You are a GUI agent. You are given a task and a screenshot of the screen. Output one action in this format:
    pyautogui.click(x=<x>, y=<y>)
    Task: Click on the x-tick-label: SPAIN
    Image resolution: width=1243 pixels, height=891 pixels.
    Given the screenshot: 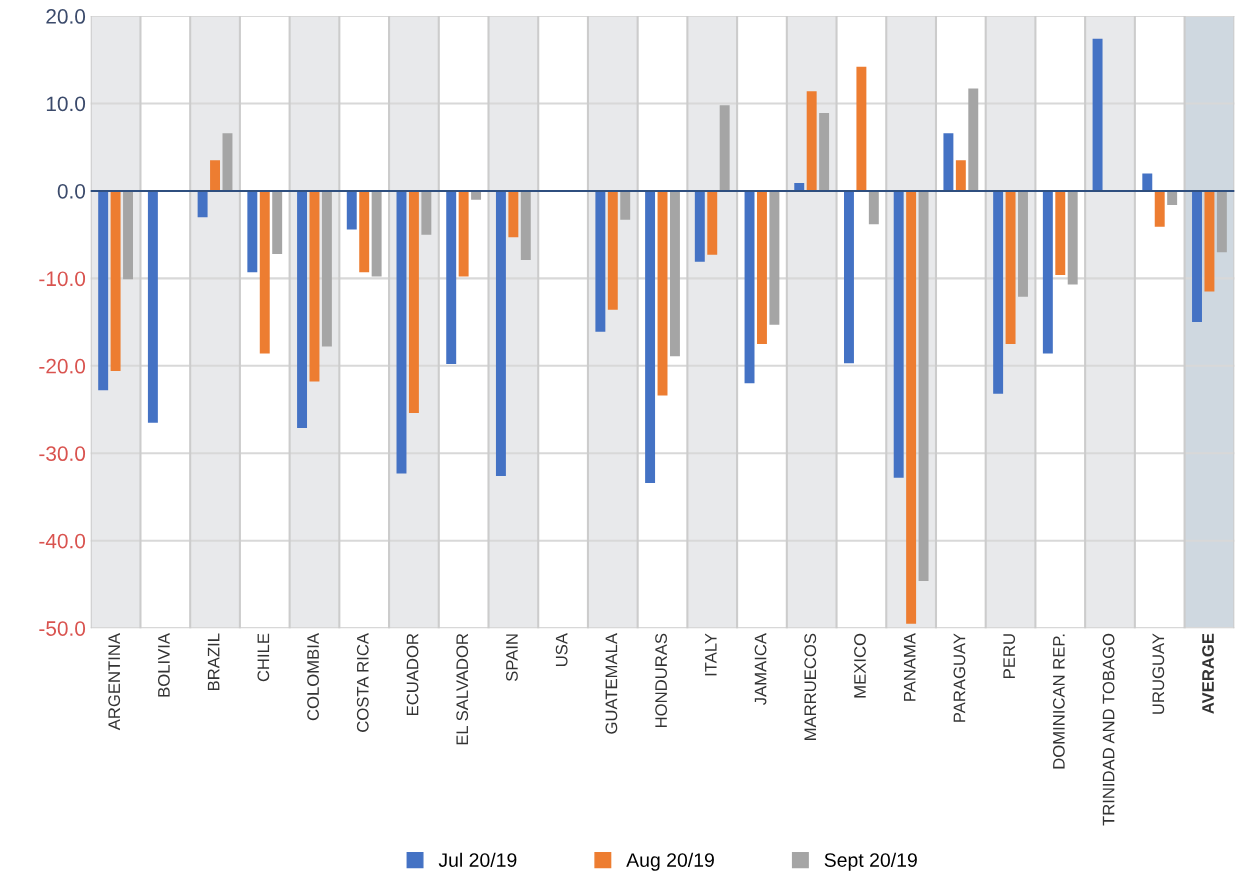 What is the action you would take?
    pyautogui.click(x=512, y=658)
    